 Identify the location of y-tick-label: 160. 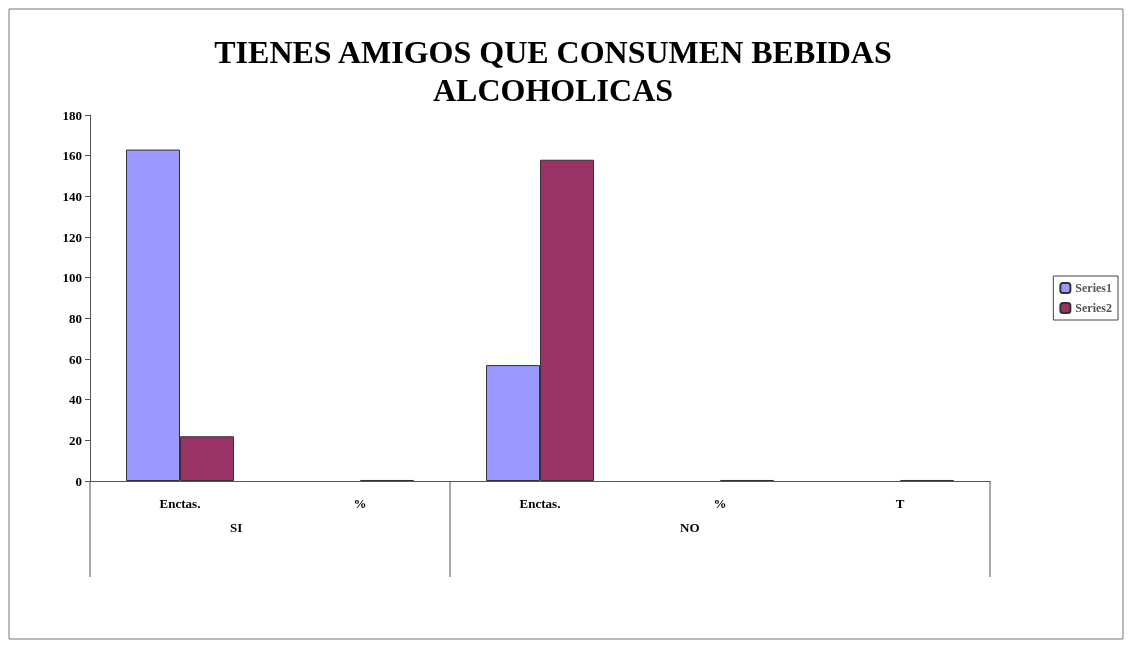
(72, 156).